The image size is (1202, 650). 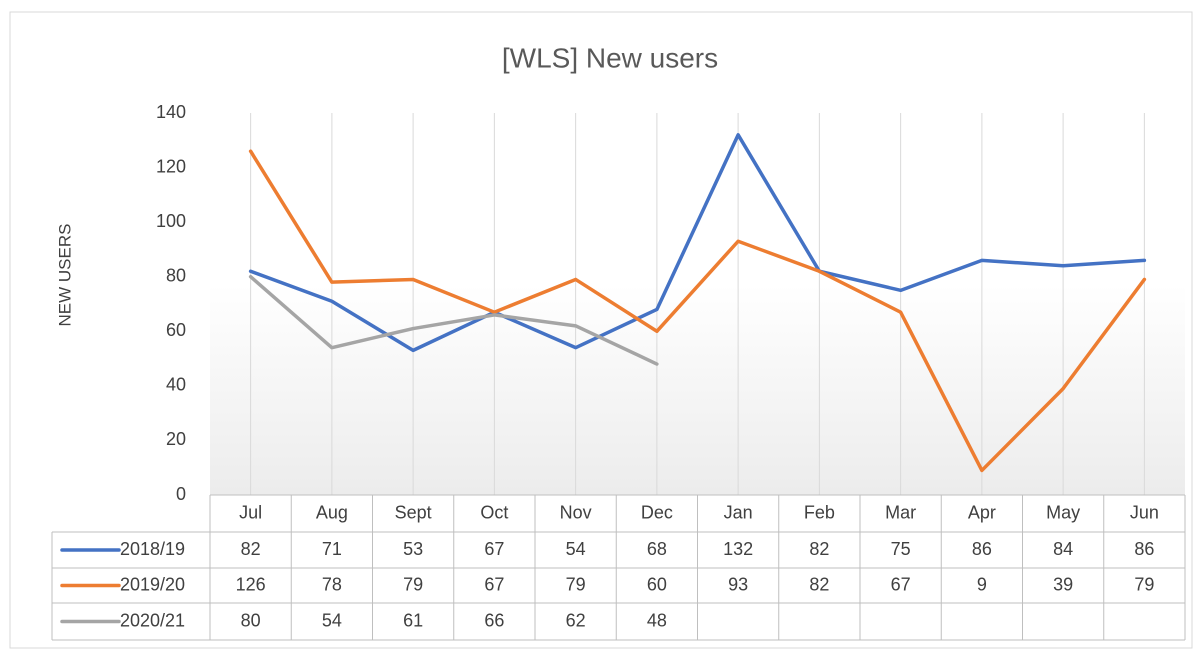 I want to click on table-value: 132, so click(x=738, y=549).